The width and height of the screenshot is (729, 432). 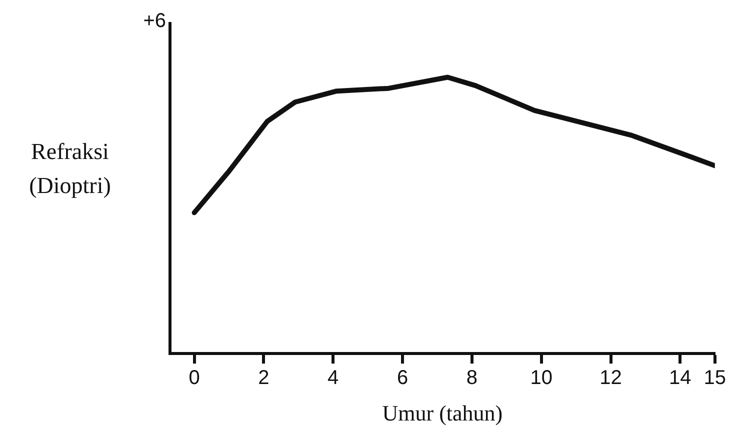 What do you see at coordinates (154, 21) in the screenshot?
I see `text: +6` at bounding box center [154, 21].